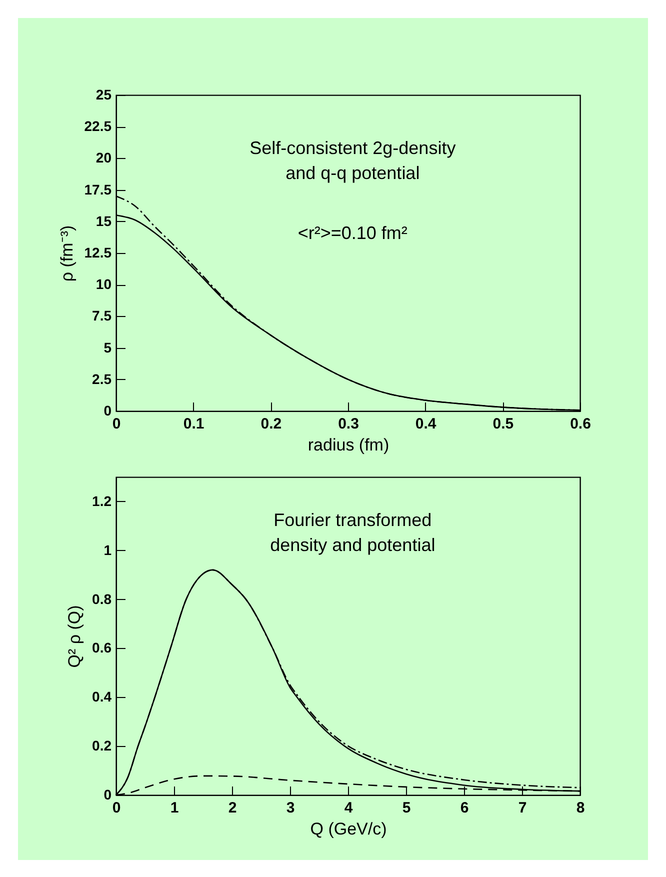 The height and width of the screenshot is (877, 666). What do you see at coordinates (503, 424) in the screenshot?
I see `x-tick-label: 0.5` at bounding box center [503, 424].